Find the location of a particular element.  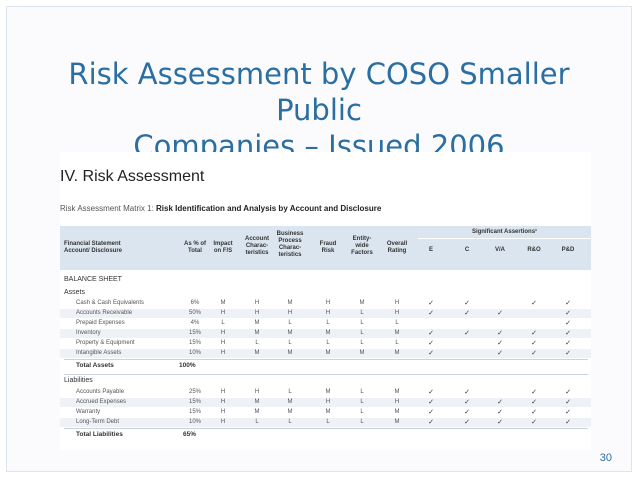

overall-rating: L is located at coordinates (397, 343).